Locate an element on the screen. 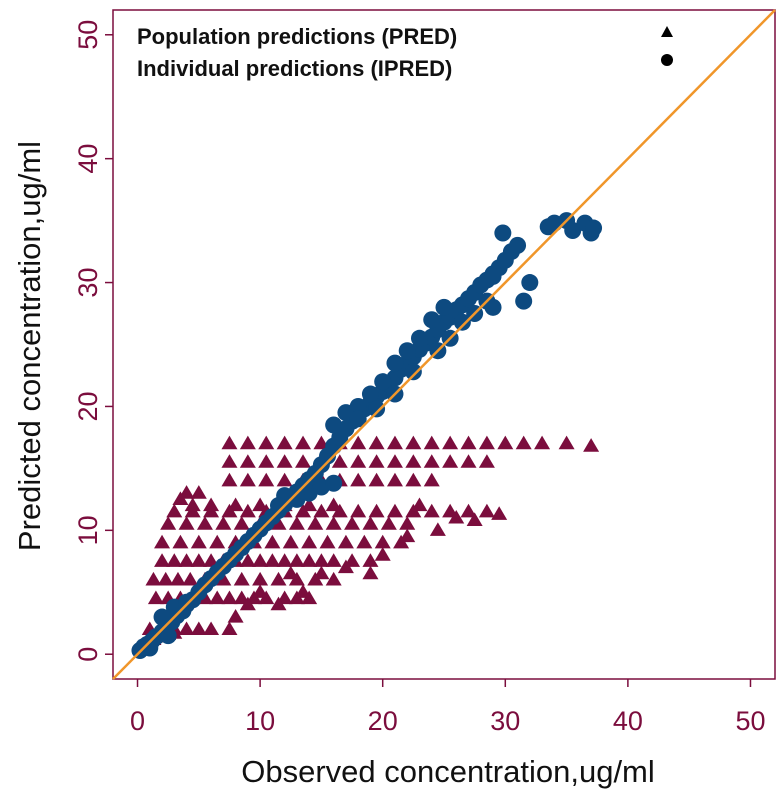  x-tick-label: 40 is located at coordinates (628, 721).